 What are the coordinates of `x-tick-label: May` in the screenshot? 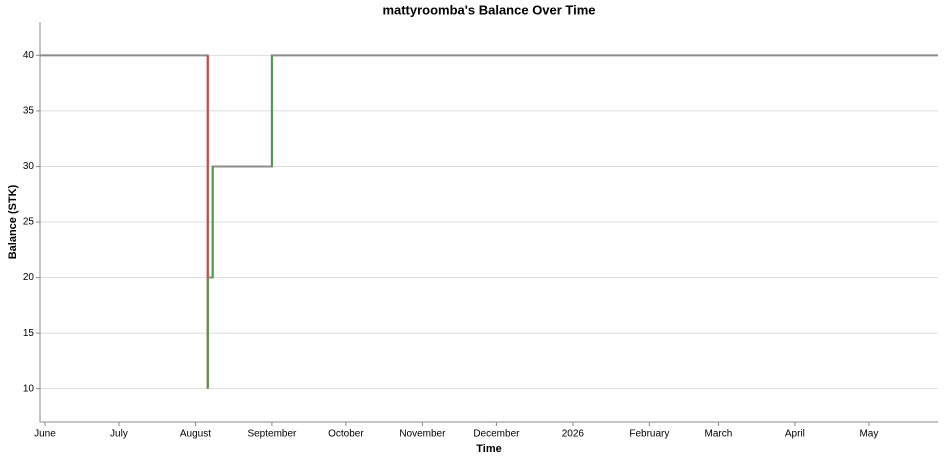 It's located at (868, 434).